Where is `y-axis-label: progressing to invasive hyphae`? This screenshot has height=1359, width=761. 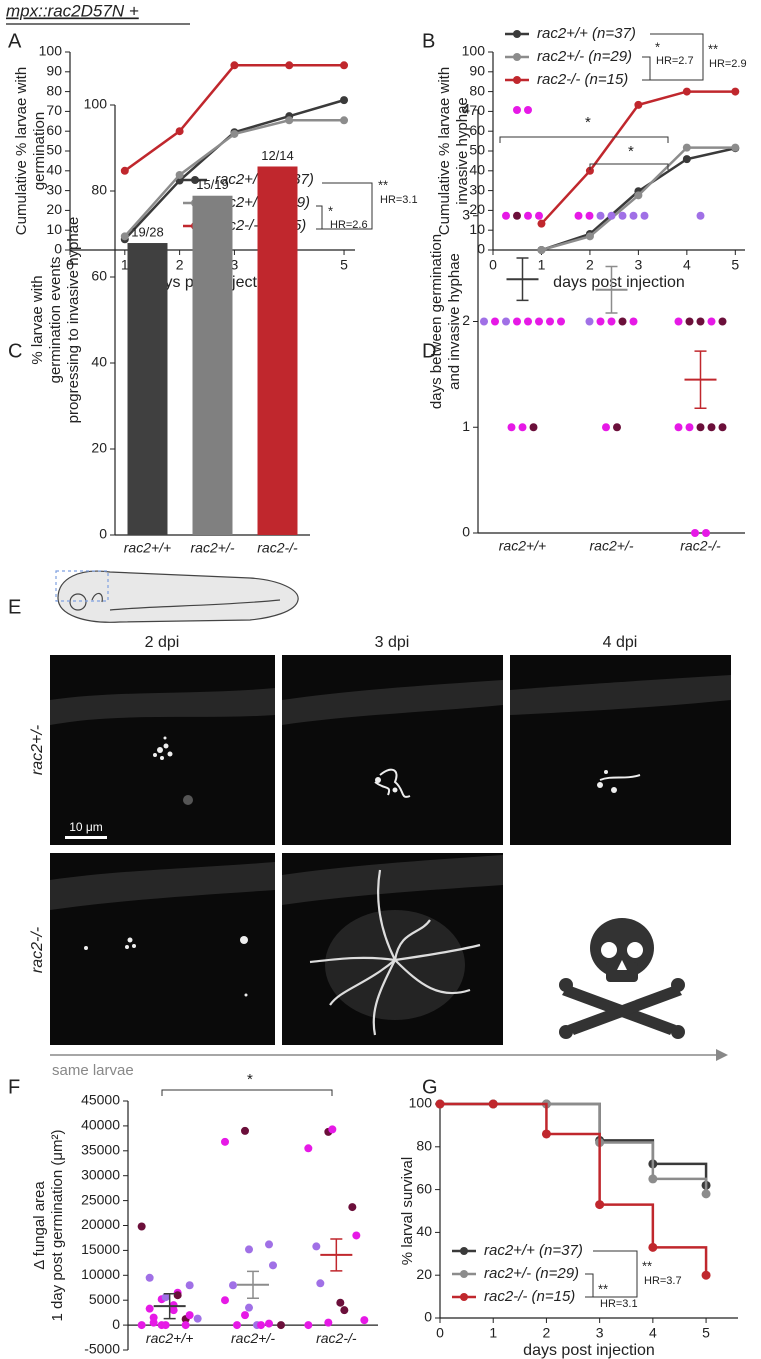 y-axis-label: progressing to invasive hyphae is located at coordinates (73, 320).